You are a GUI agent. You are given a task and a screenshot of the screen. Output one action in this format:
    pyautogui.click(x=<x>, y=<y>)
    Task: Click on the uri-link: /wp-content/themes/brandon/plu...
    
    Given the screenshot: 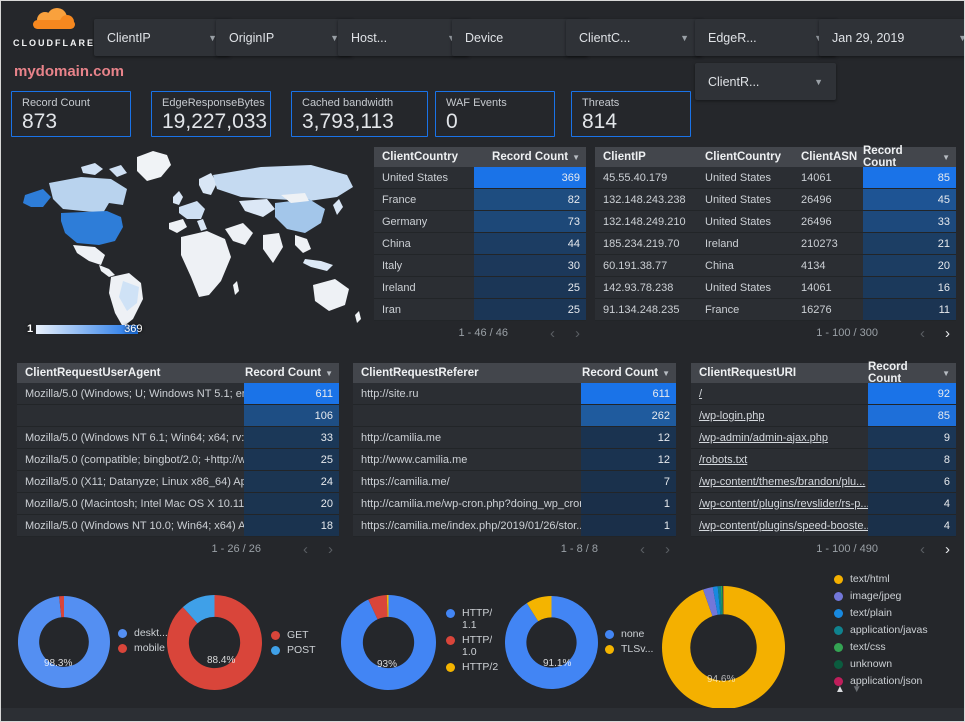 What is the action you would take?
    pyautogui.click(x=782, y=481)
    